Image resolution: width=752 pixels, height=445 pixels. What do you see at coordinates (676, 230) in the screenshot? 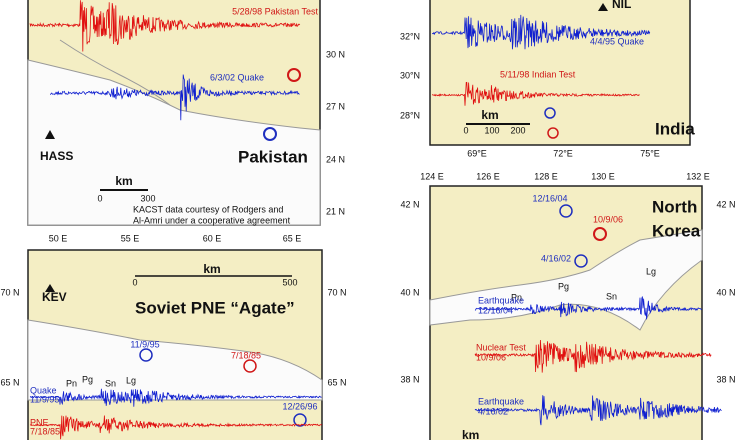
I see `region-label: Korea` at bounding box center [676, 230].